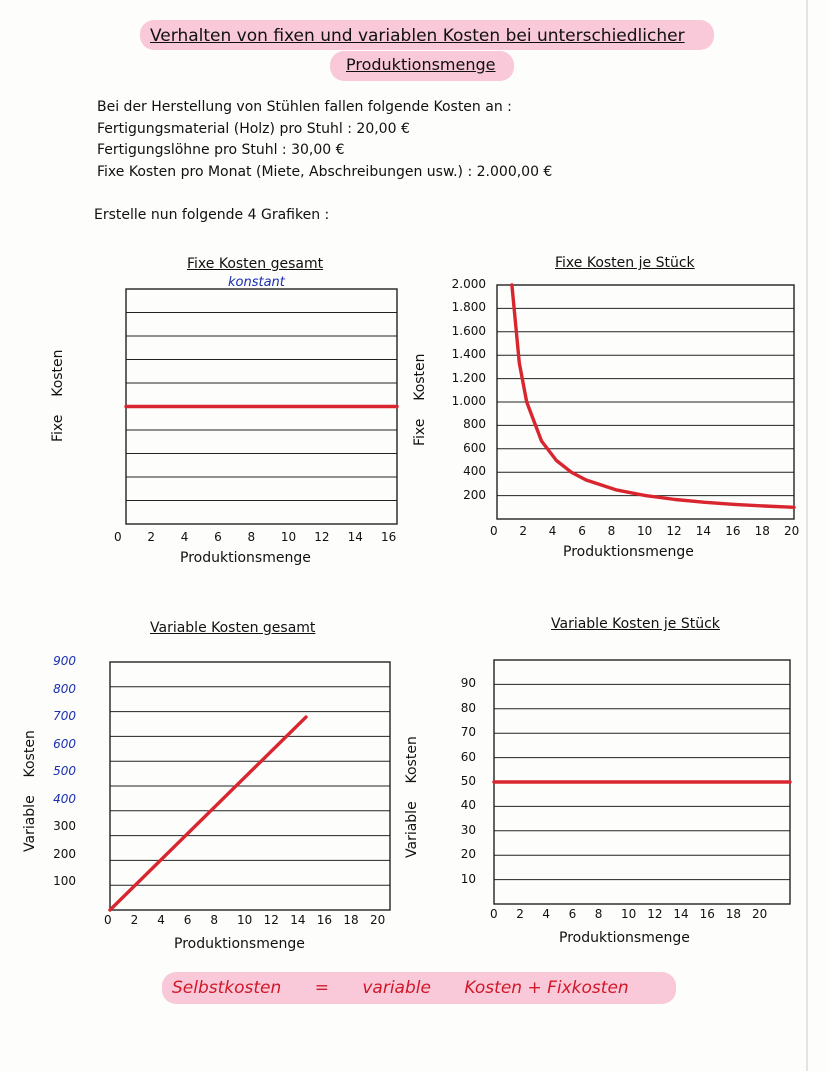 This screenshot has height=1071, width=828. Describe the element at coordinates (468, 805) in the screenshot. I see `chart4-y-tick: 40` at that location.